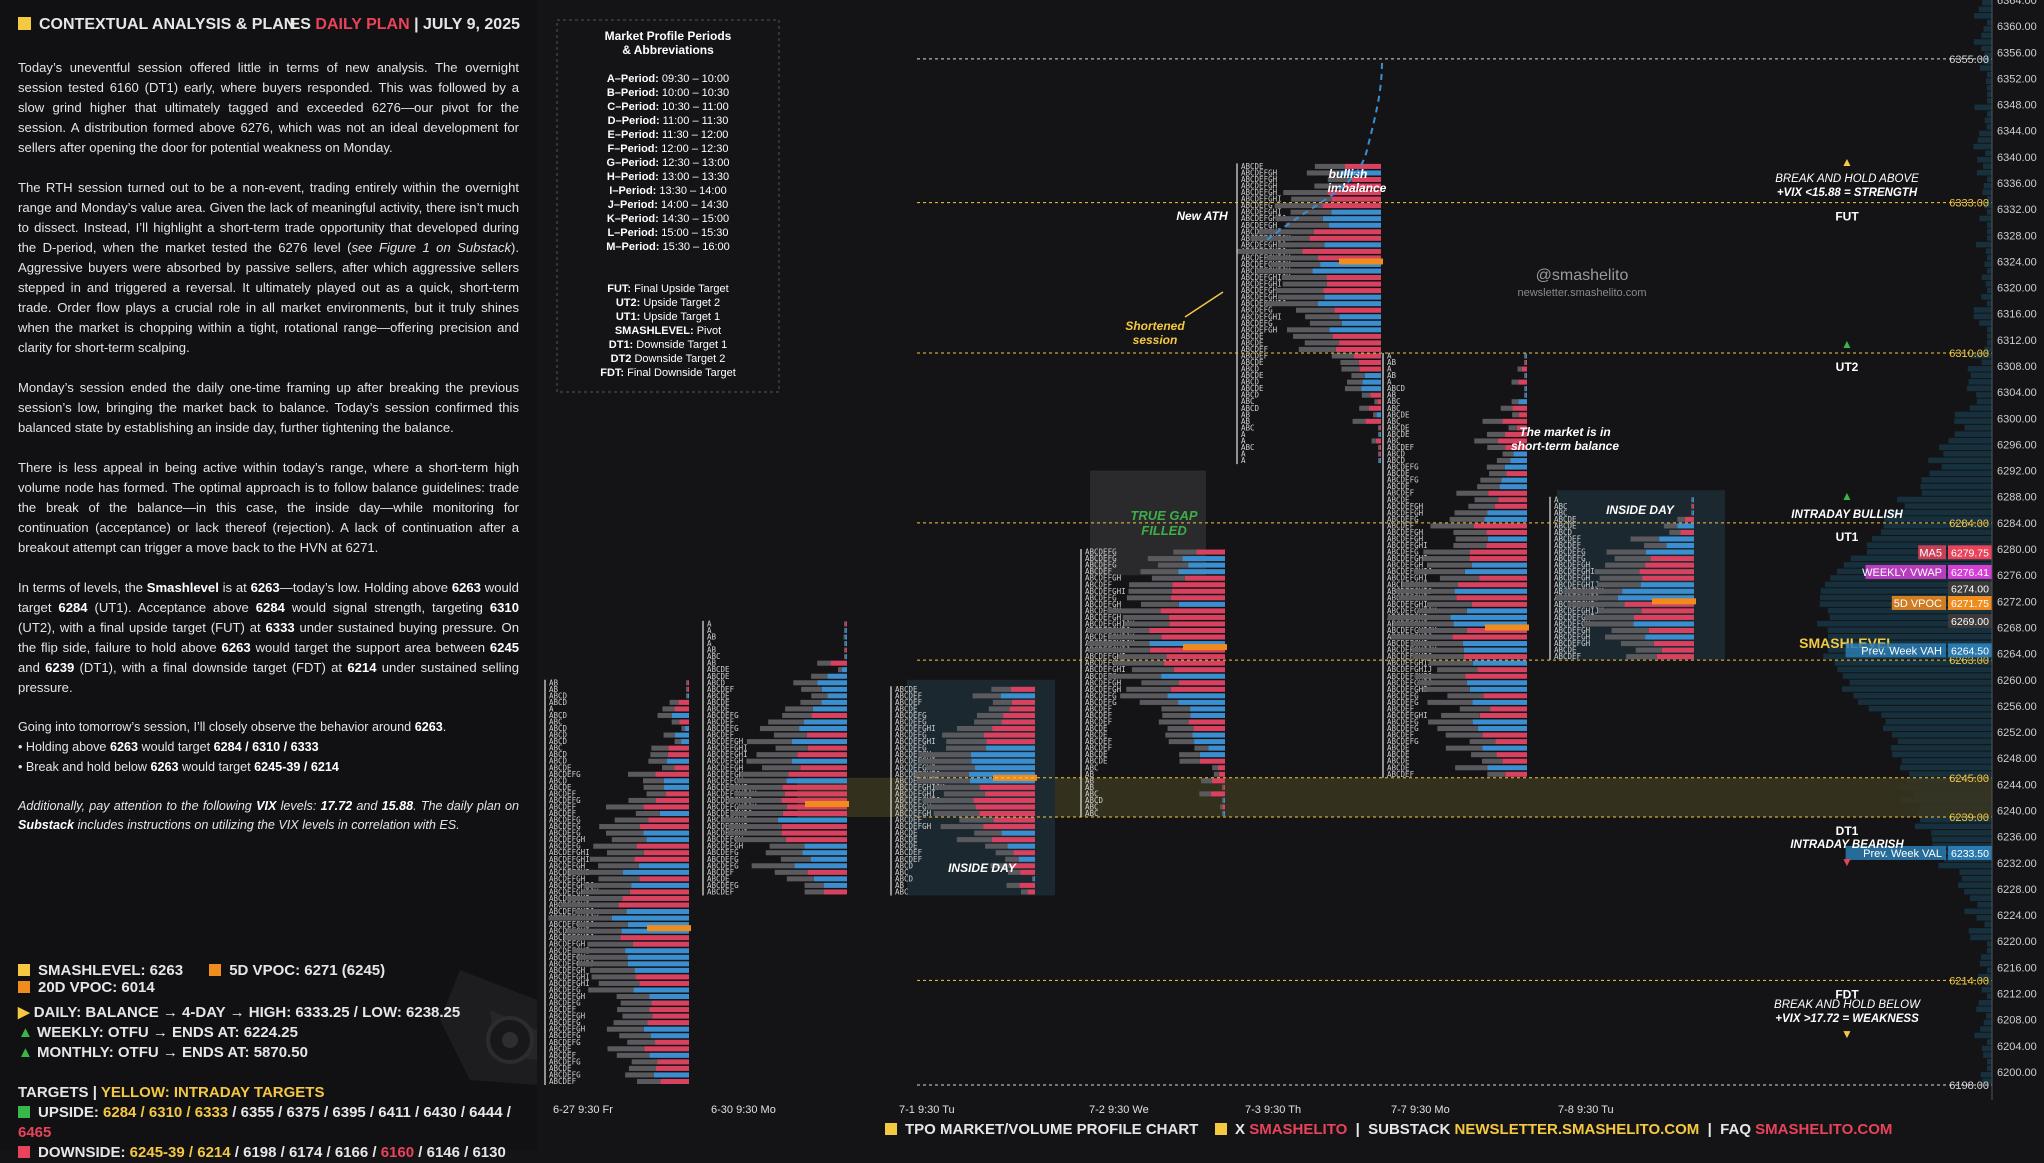 This screenshot has width=2044, height=1163. I want to click on tpo-letters: ABCDEFGHIJK, so click(920, 787).